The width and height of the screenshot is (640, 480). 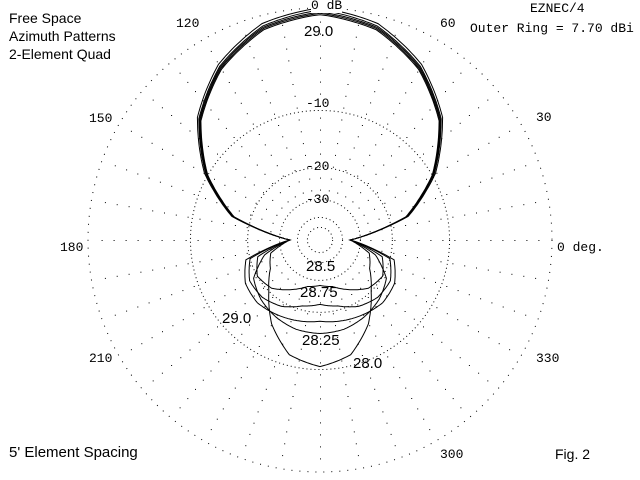 What do you see at coordinates (368, 363) in the screenshot?
I see `series-label-28.0: 28.0` at bounding box center [368, 363].